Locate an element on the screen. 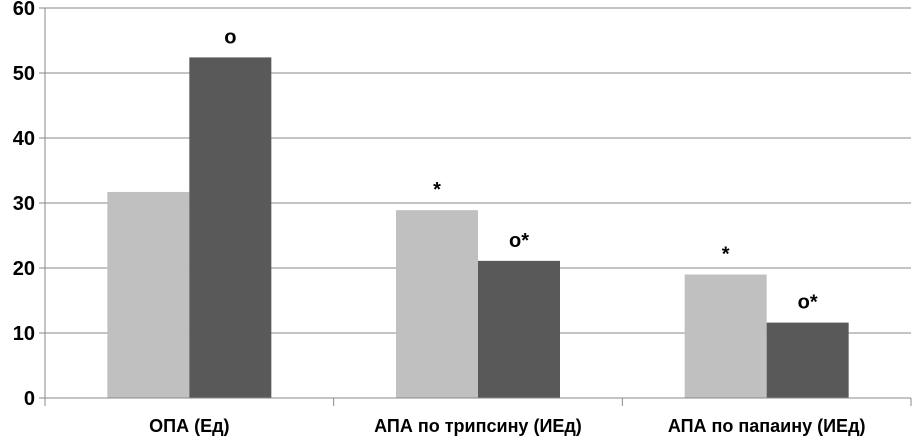 The width and height of the screenshot is (913, 438). bar-annotation-series-1-cat-2: * is located at coordinates (437, 190).